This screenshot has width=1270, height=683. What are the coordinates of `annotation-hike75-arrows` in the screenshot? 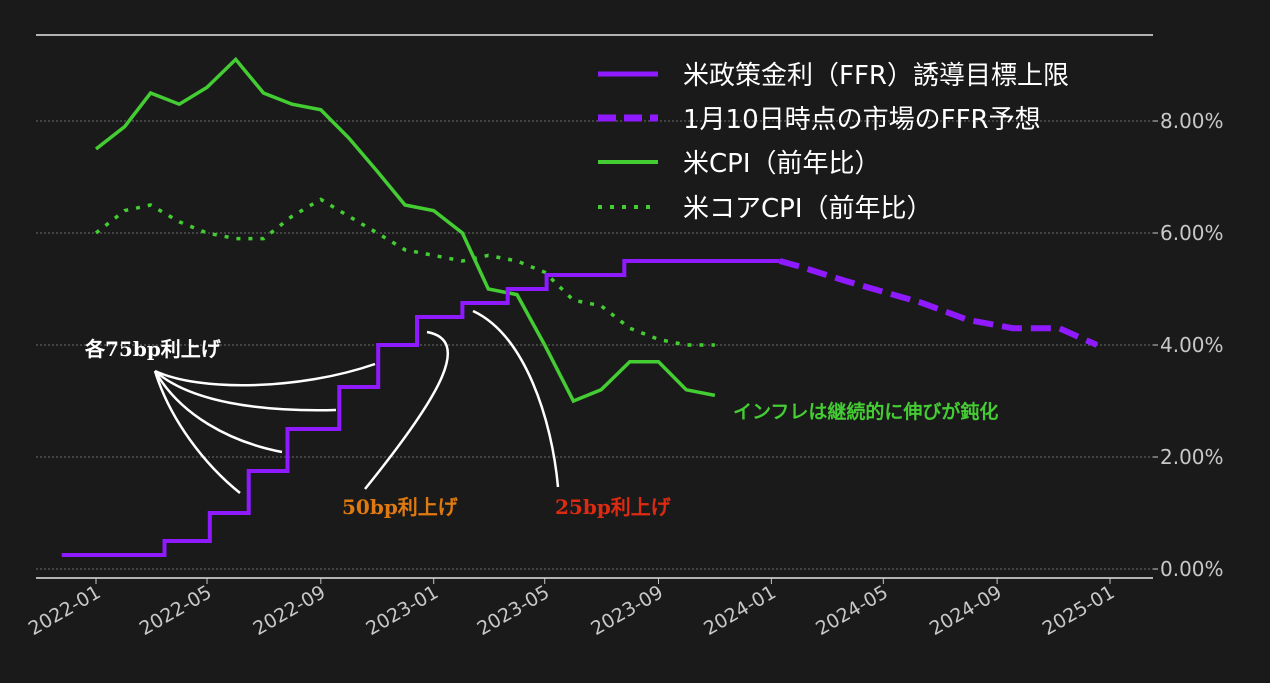 It's located at (264, 428).